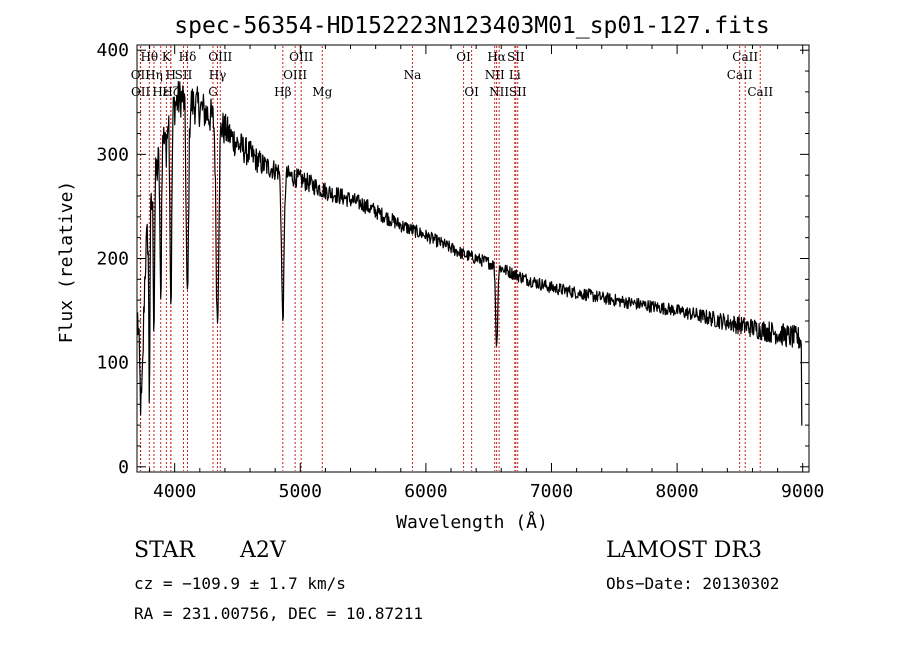 This screenshot has width=900, height=649. What do you see at coordinates (413, 75) in the screenshot?
I see `line-marker-label: Na` at bounding box center [413, 75].